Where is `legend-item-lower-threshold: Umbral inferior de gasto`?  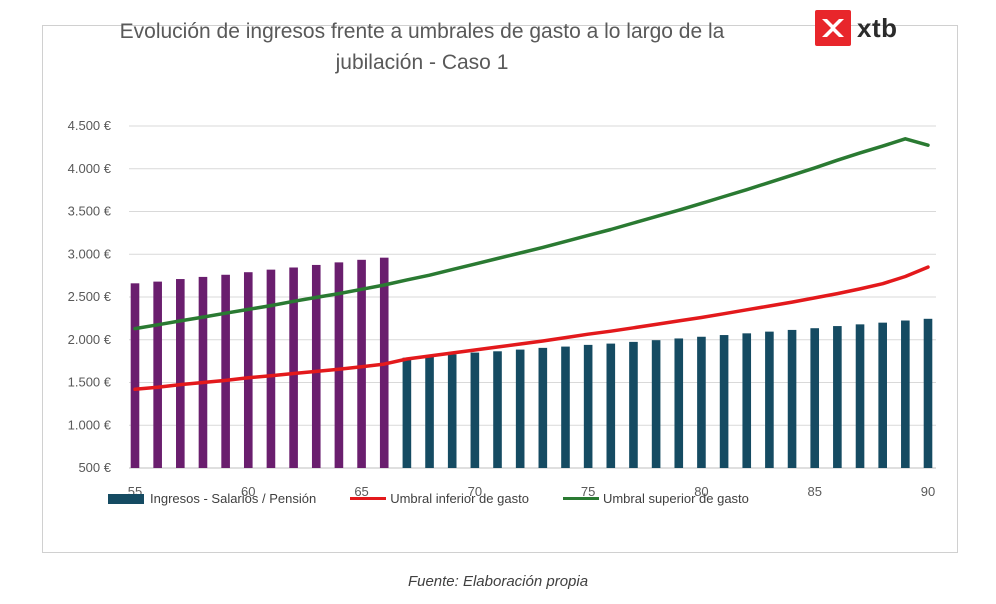 legend-item-lower-threshold: Umbral inferior de gasto is located at coordinates (439, 498).